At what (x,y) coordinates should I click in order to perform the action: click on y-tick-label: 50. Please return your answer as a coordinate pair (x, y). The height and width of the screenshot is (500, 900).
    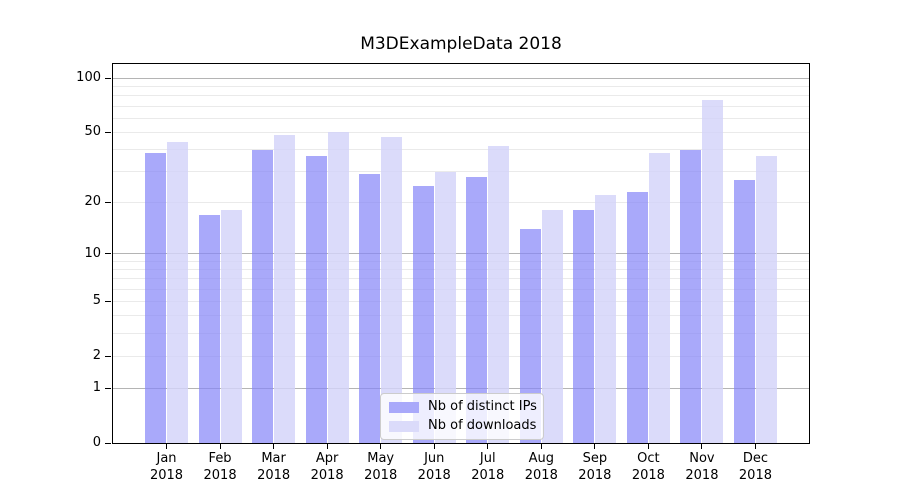
    Looking at the image, I should click on (92, 132).